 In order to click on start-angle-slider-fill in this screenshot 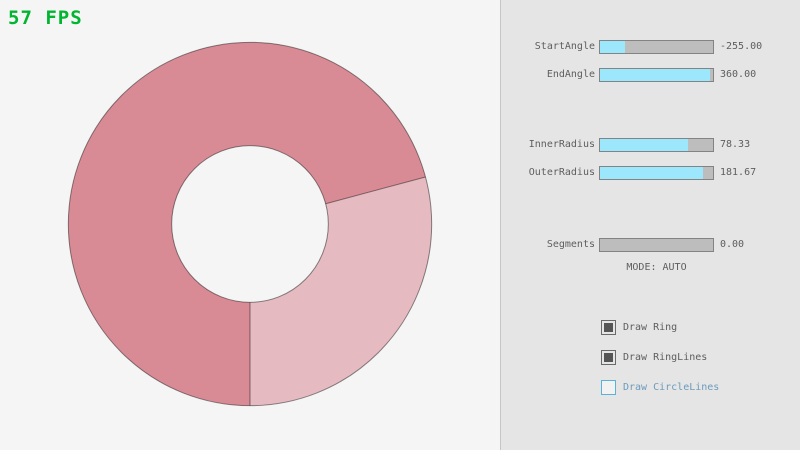, I will do `click(612, 47)`.